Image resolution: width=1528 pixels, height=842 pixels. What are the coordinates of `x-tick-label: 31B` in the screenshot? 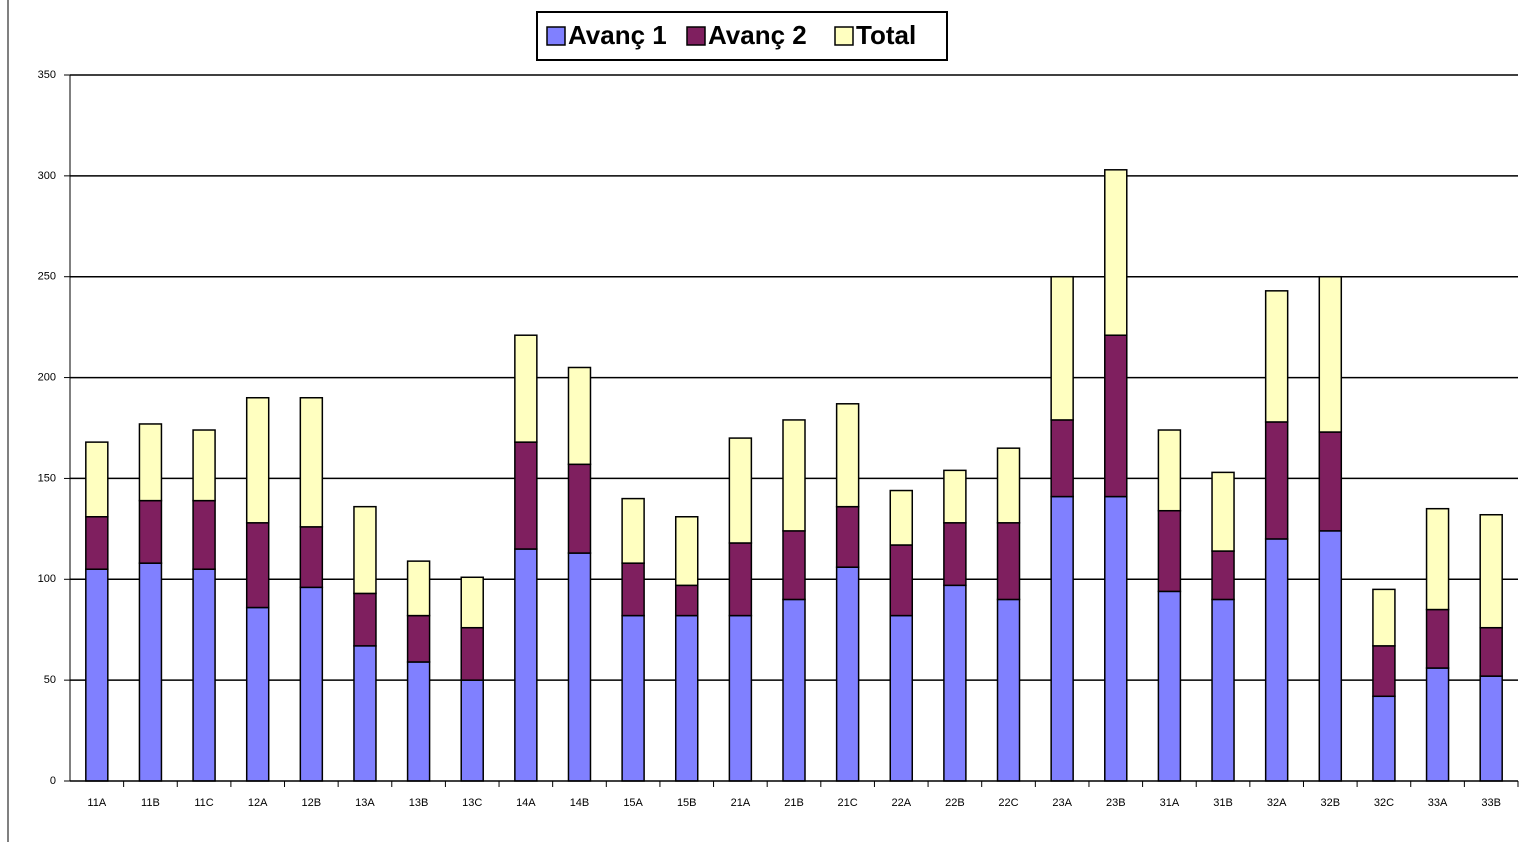 It's located at (1223, 803).